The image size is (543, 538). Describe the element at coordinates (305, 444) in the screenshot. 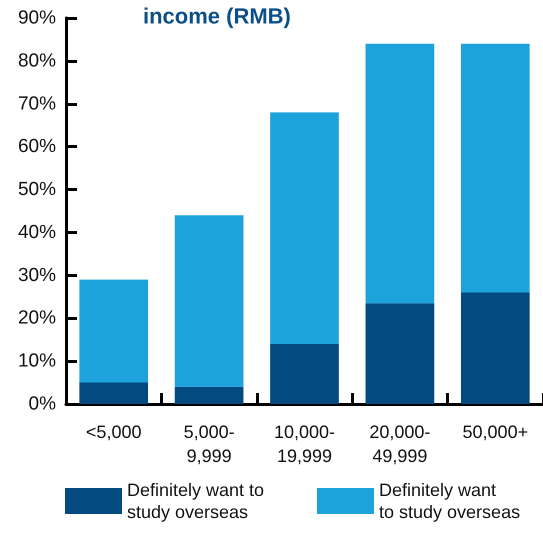

I see `x-tick-label: 10,000-19,999` at that location.